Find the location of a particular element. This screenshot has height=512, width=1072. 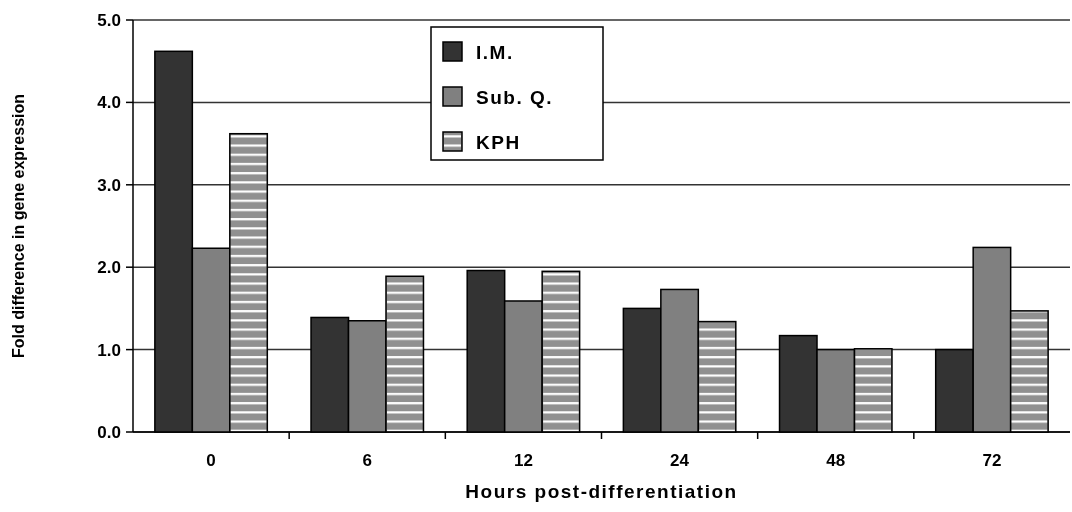

y-tick-label: 0.0 is located at coordinates (109, 432).